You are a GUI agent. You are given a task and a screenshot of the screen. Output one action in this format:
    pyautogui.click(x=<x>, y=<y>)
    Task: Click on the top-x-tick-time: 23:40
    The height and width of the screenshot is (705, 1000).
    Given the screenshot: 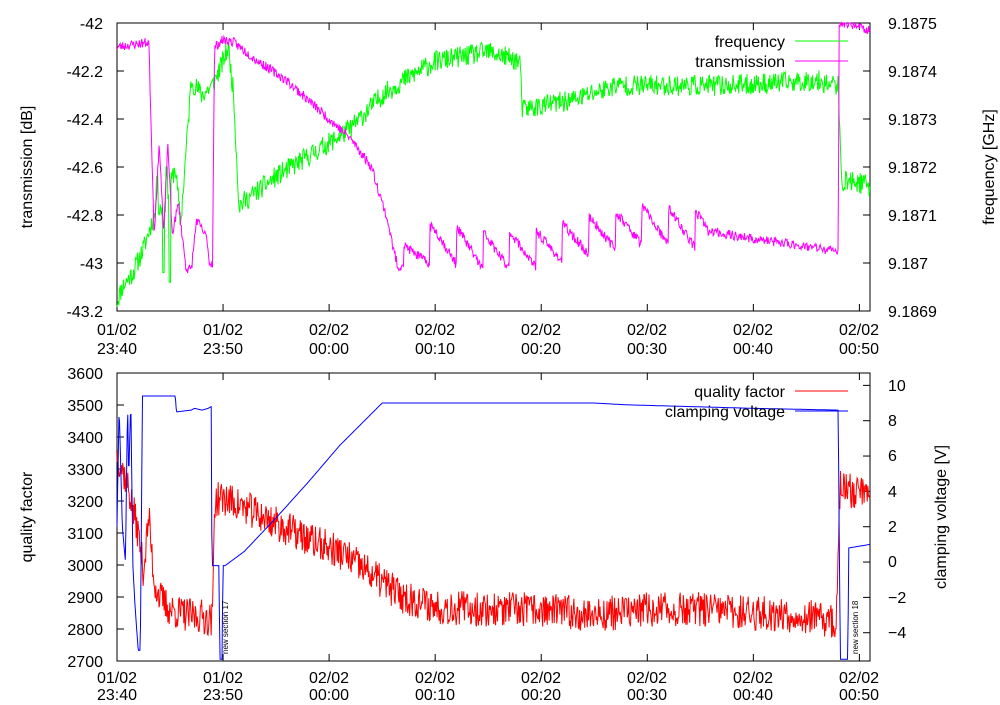 What is the action you would take?
    pyautogui.click(x=117, y=349)
    